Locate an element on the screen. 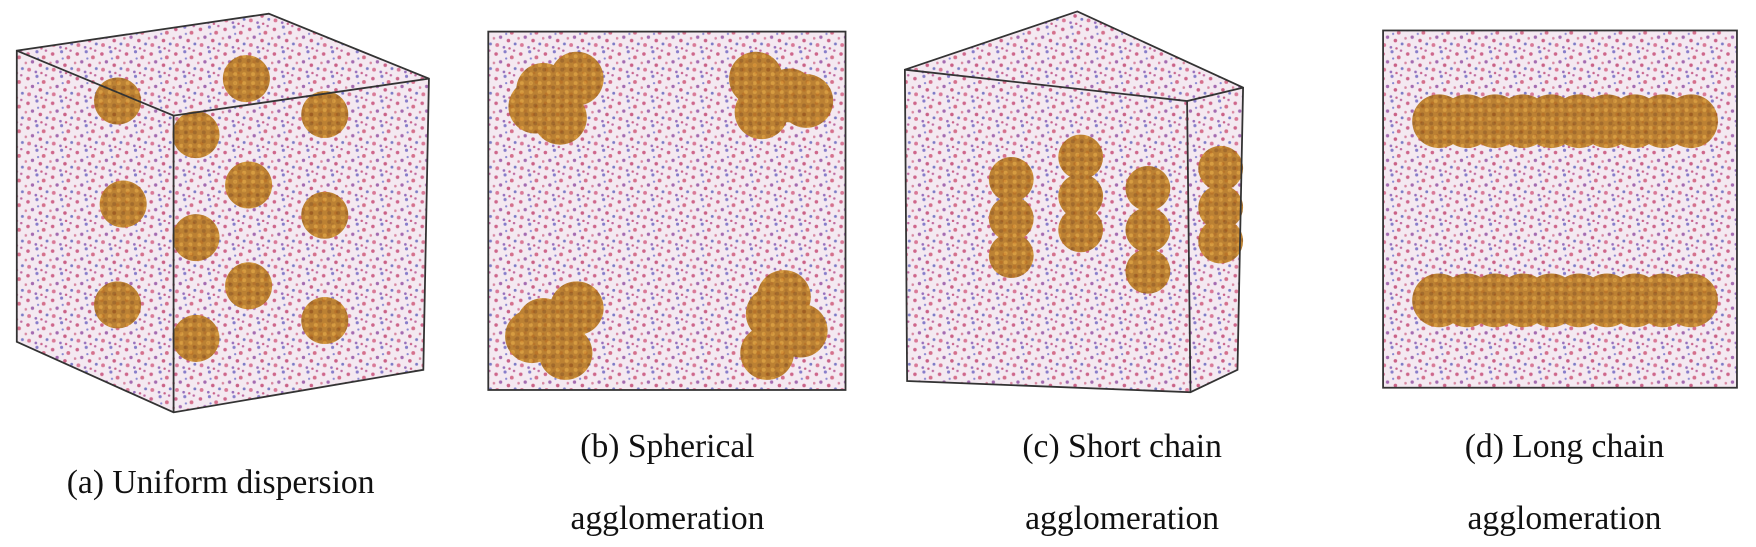  caption: (c) Short chain is located at coordinates (1122, 446).